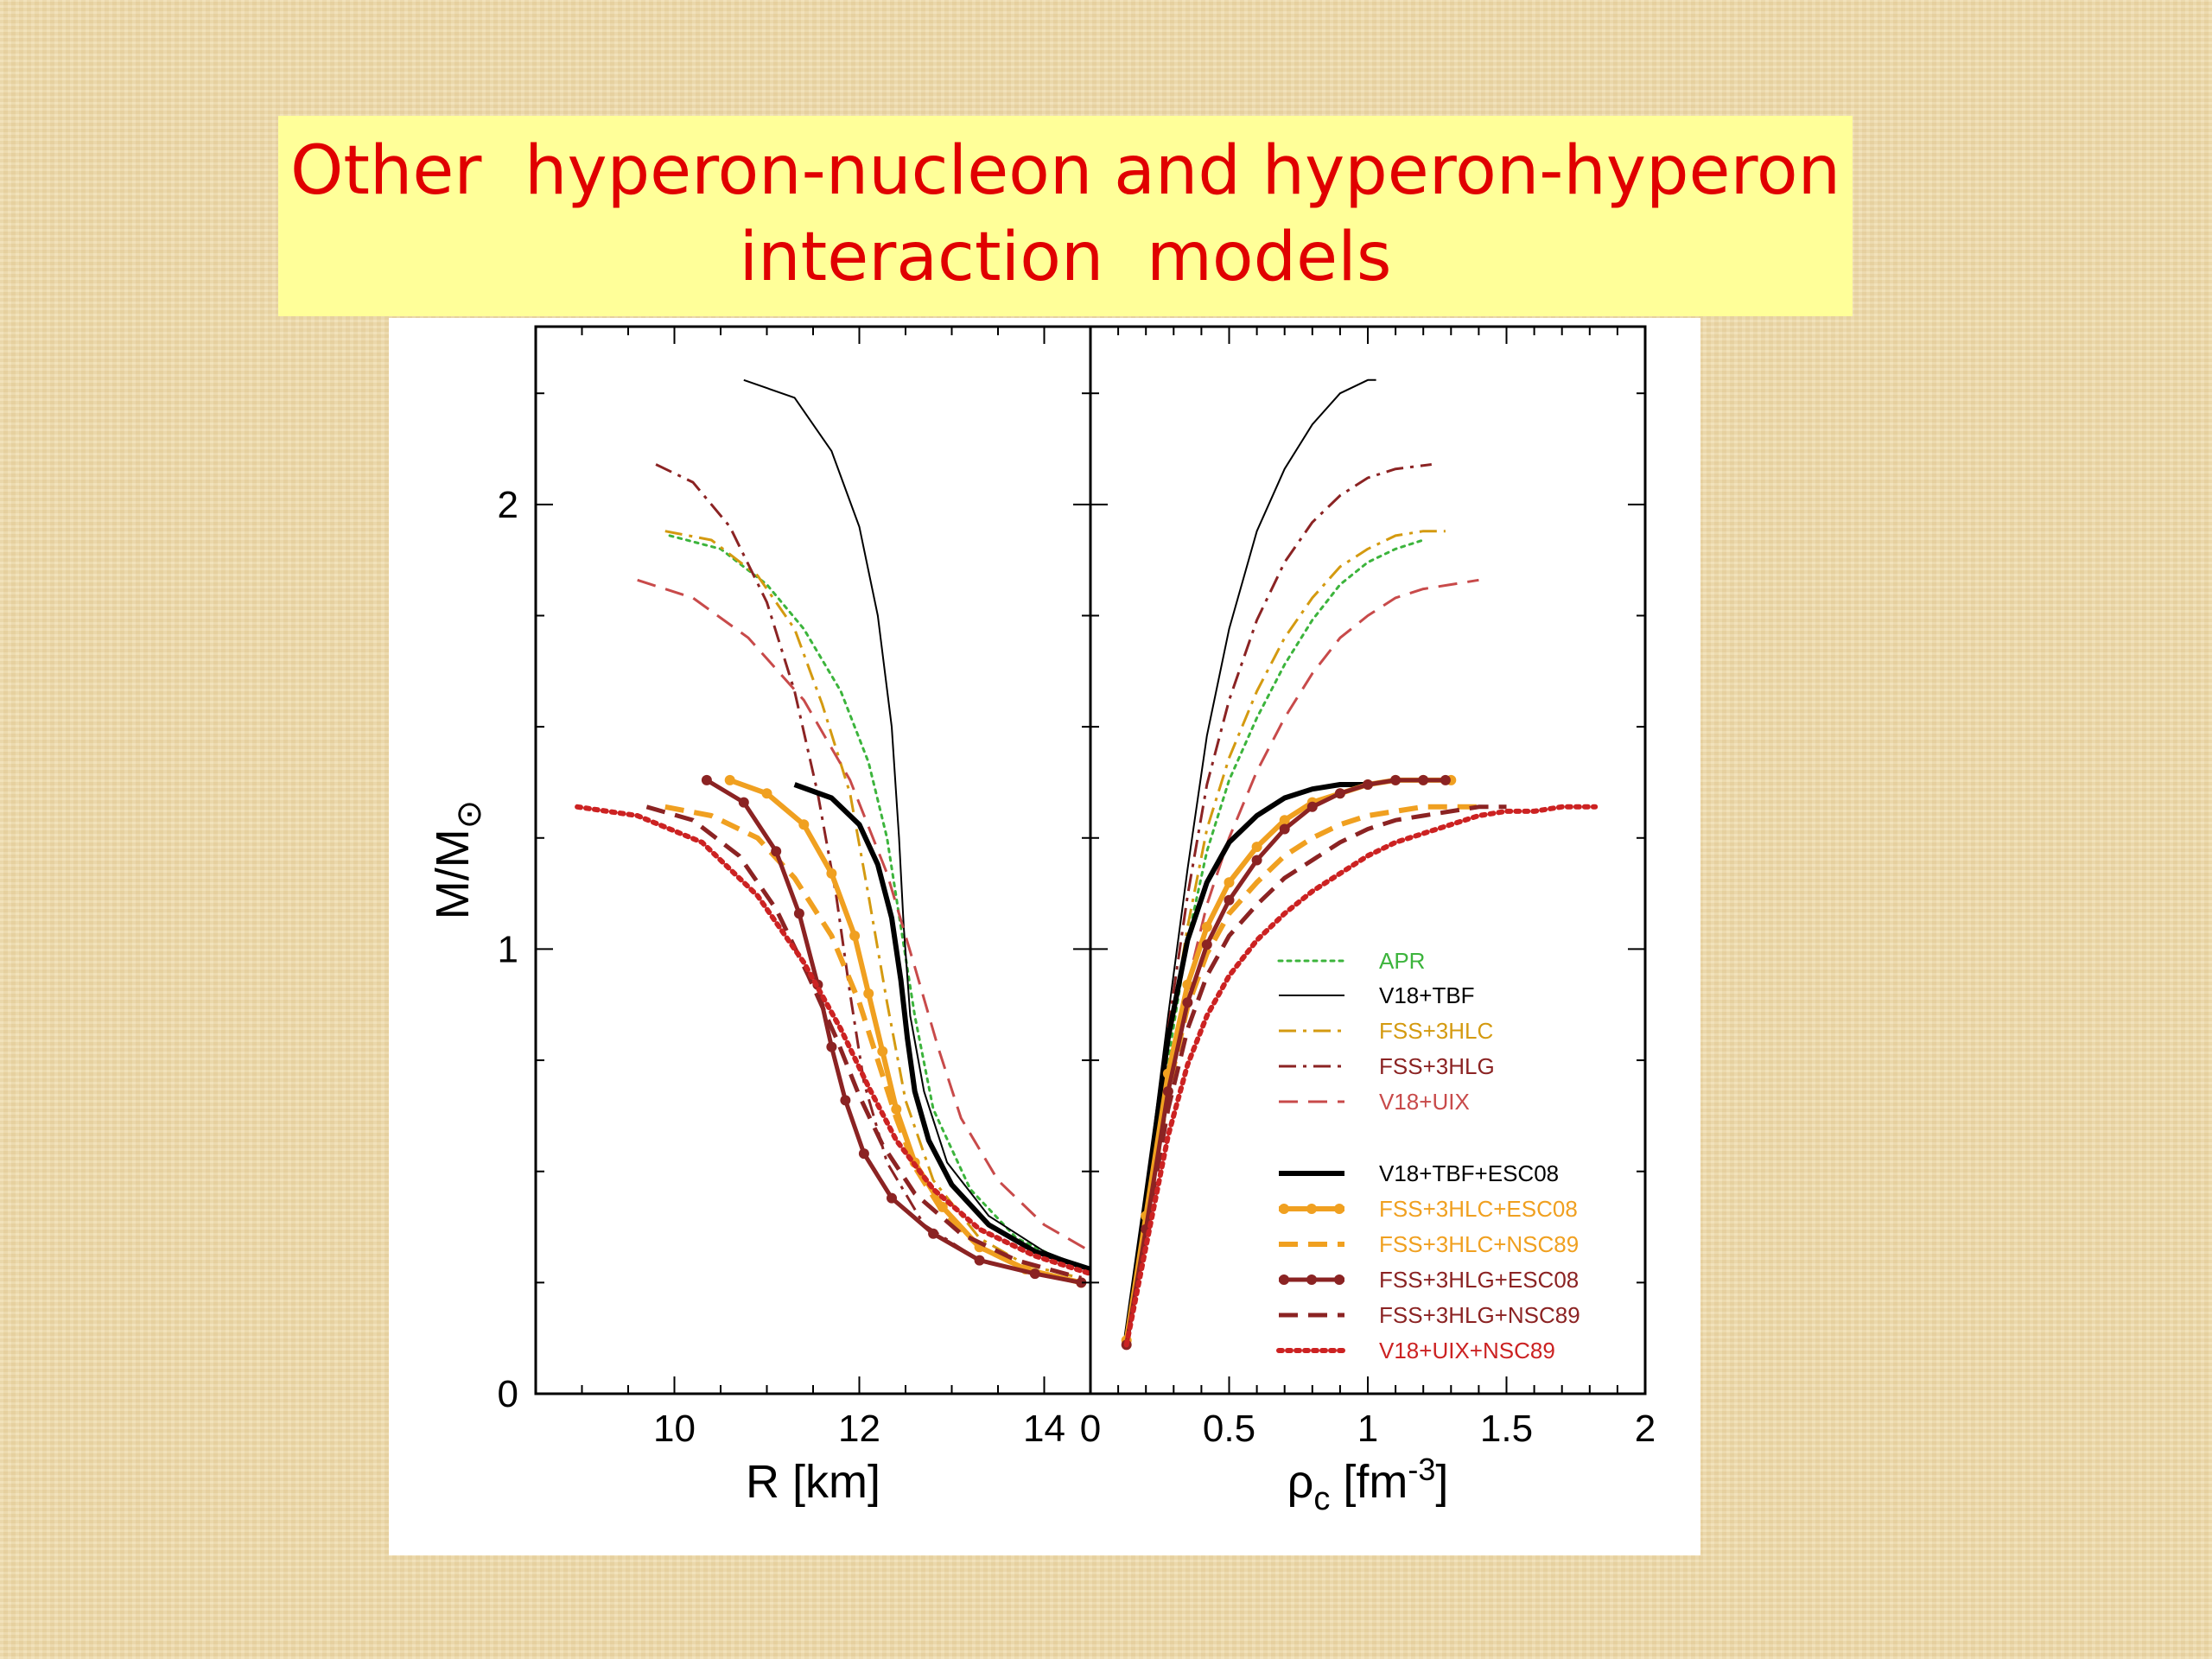 Image resolution: width=2212 pixels, height=1659 pixels. I want to click on left-series-line-v18-uix, so click(863, 915).